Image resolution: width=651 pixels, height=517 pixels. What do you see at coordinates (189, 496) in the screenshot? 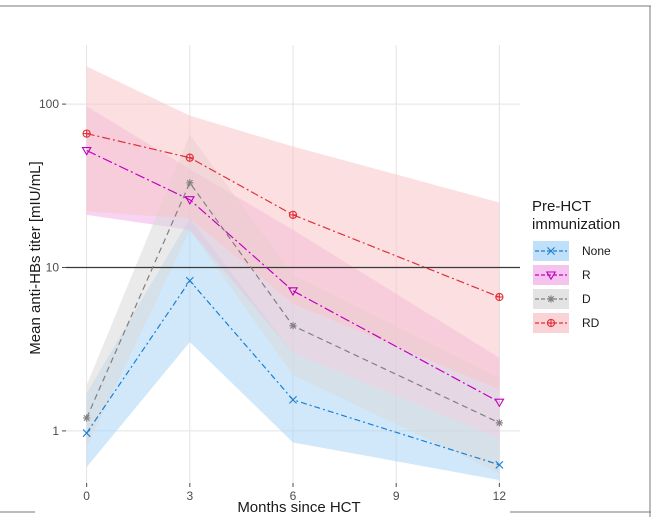
I see `x-tick-label: 3` at bounding box center [189, 496].